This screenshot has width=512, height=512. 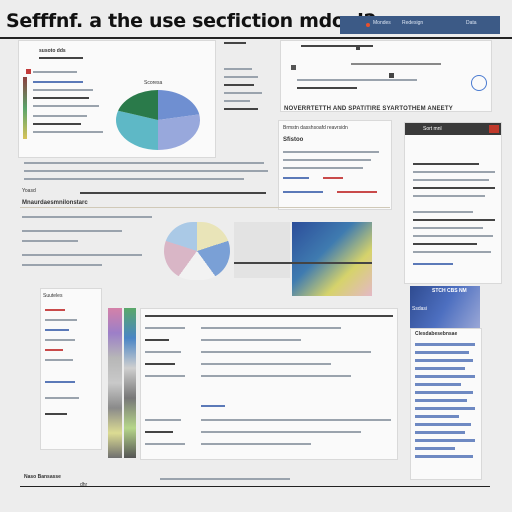 I want to click on marker-icon, so click(x=391, y=75).